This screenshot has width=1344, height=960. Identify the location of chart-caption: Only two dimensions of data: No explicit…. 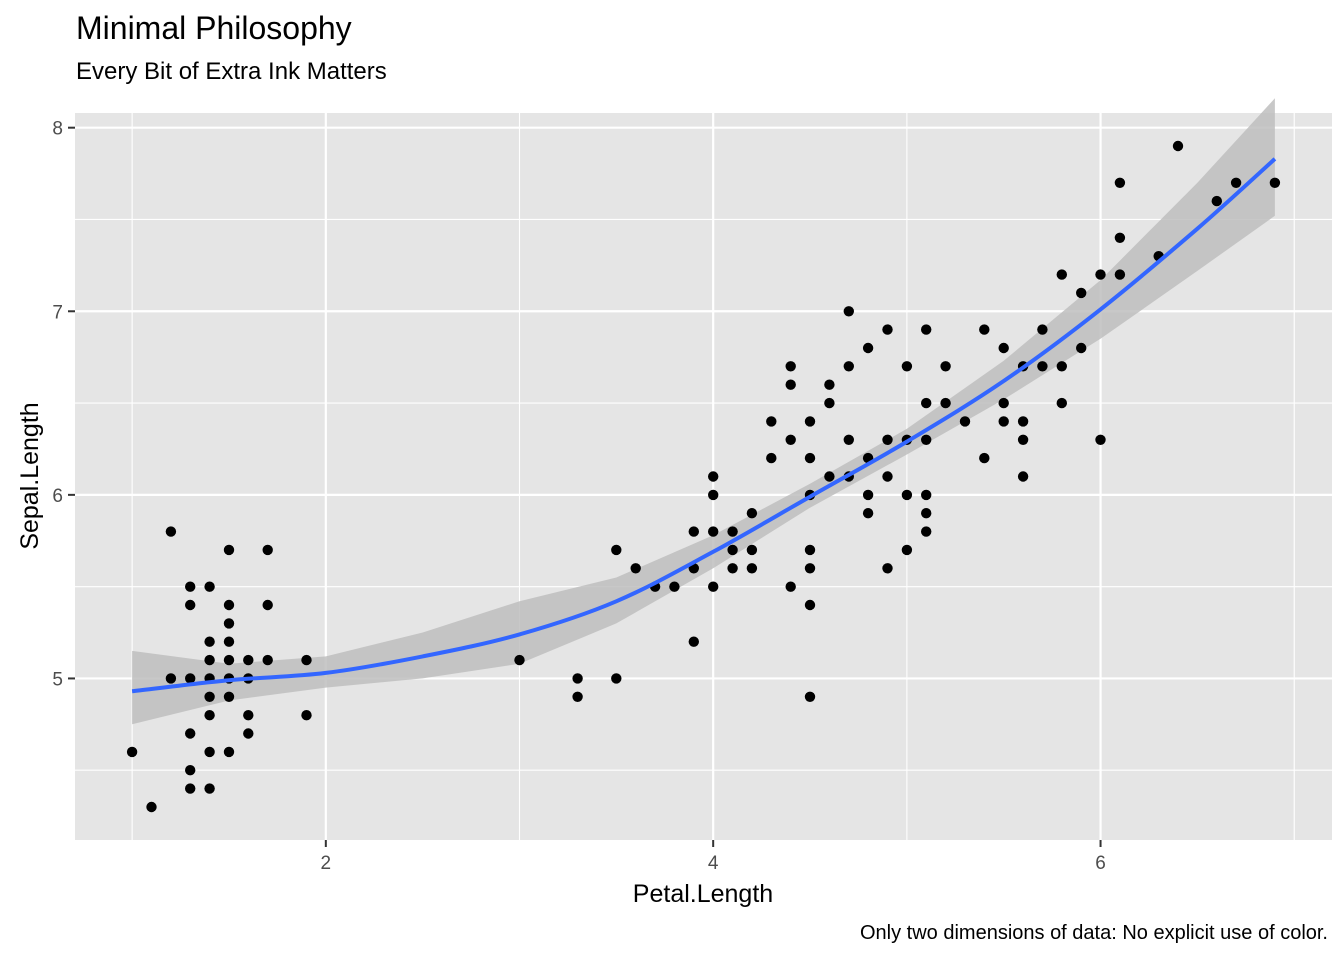
(1093, 933).